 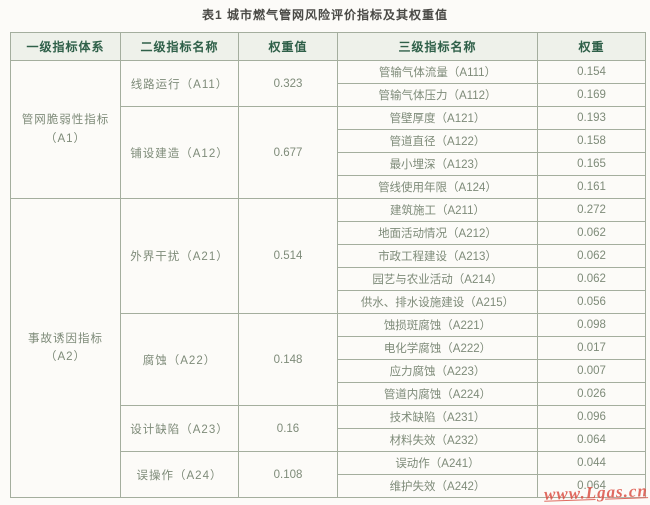 What do you see at coordinates (179, 428) in the screenshot?
I see `level2-cell: 设计缺陷（A23）` at bounding box center [179, 428].